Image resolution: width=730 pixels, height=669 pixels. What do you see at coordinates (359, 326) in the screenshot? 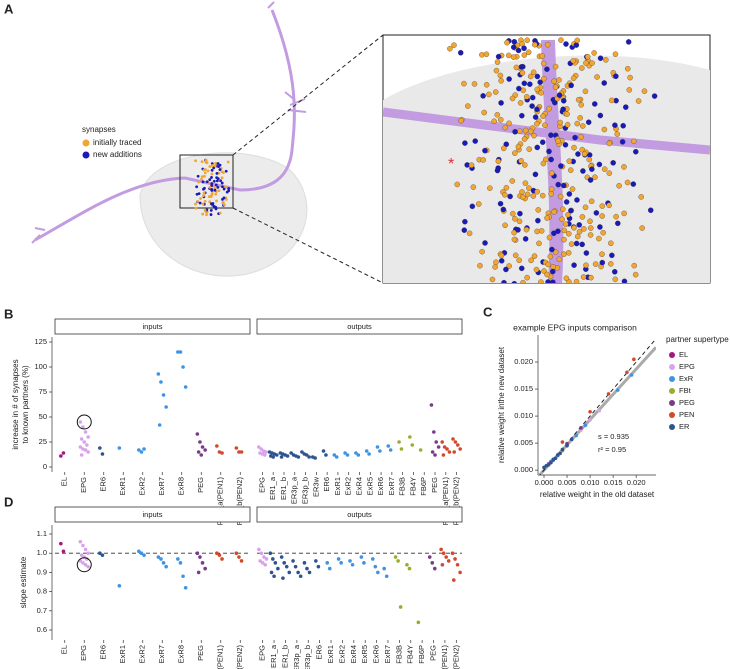
I see `facet-strip` at bounding box center [359, 326].